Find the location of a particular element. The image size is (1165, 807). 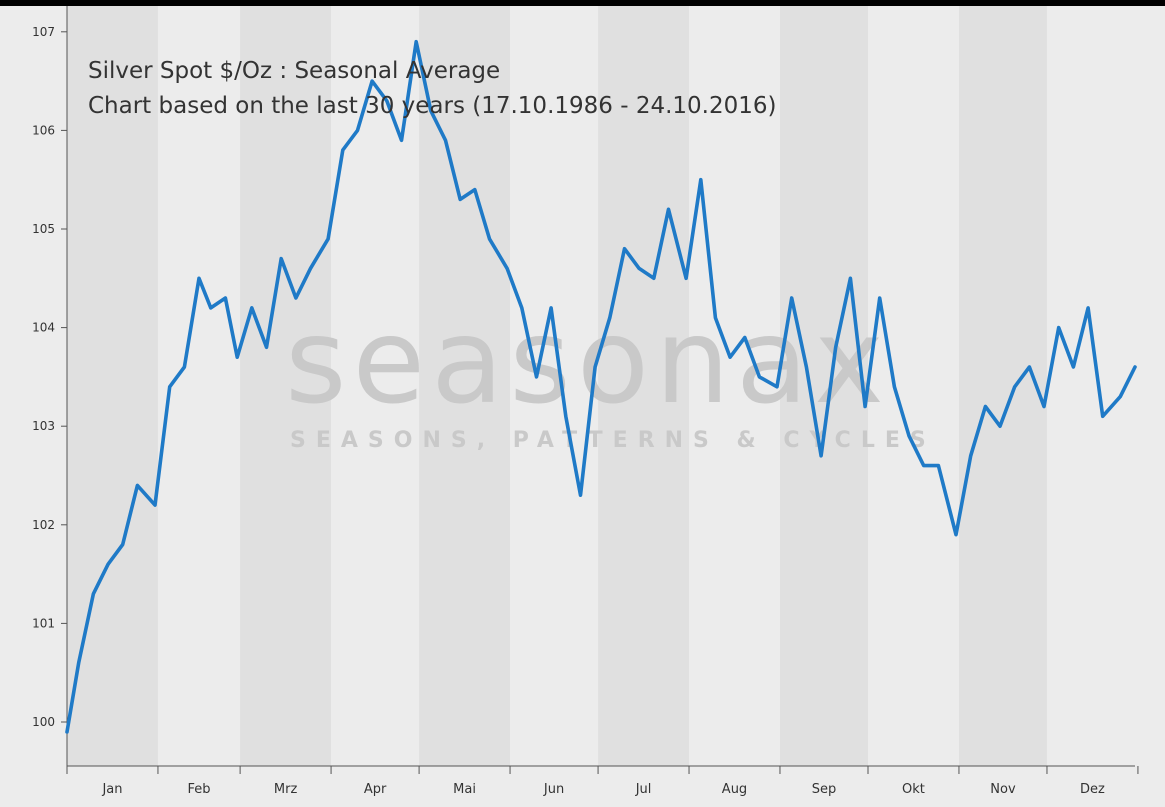

x-tick-label-aug: Aug is located at coordinates (734, 789).